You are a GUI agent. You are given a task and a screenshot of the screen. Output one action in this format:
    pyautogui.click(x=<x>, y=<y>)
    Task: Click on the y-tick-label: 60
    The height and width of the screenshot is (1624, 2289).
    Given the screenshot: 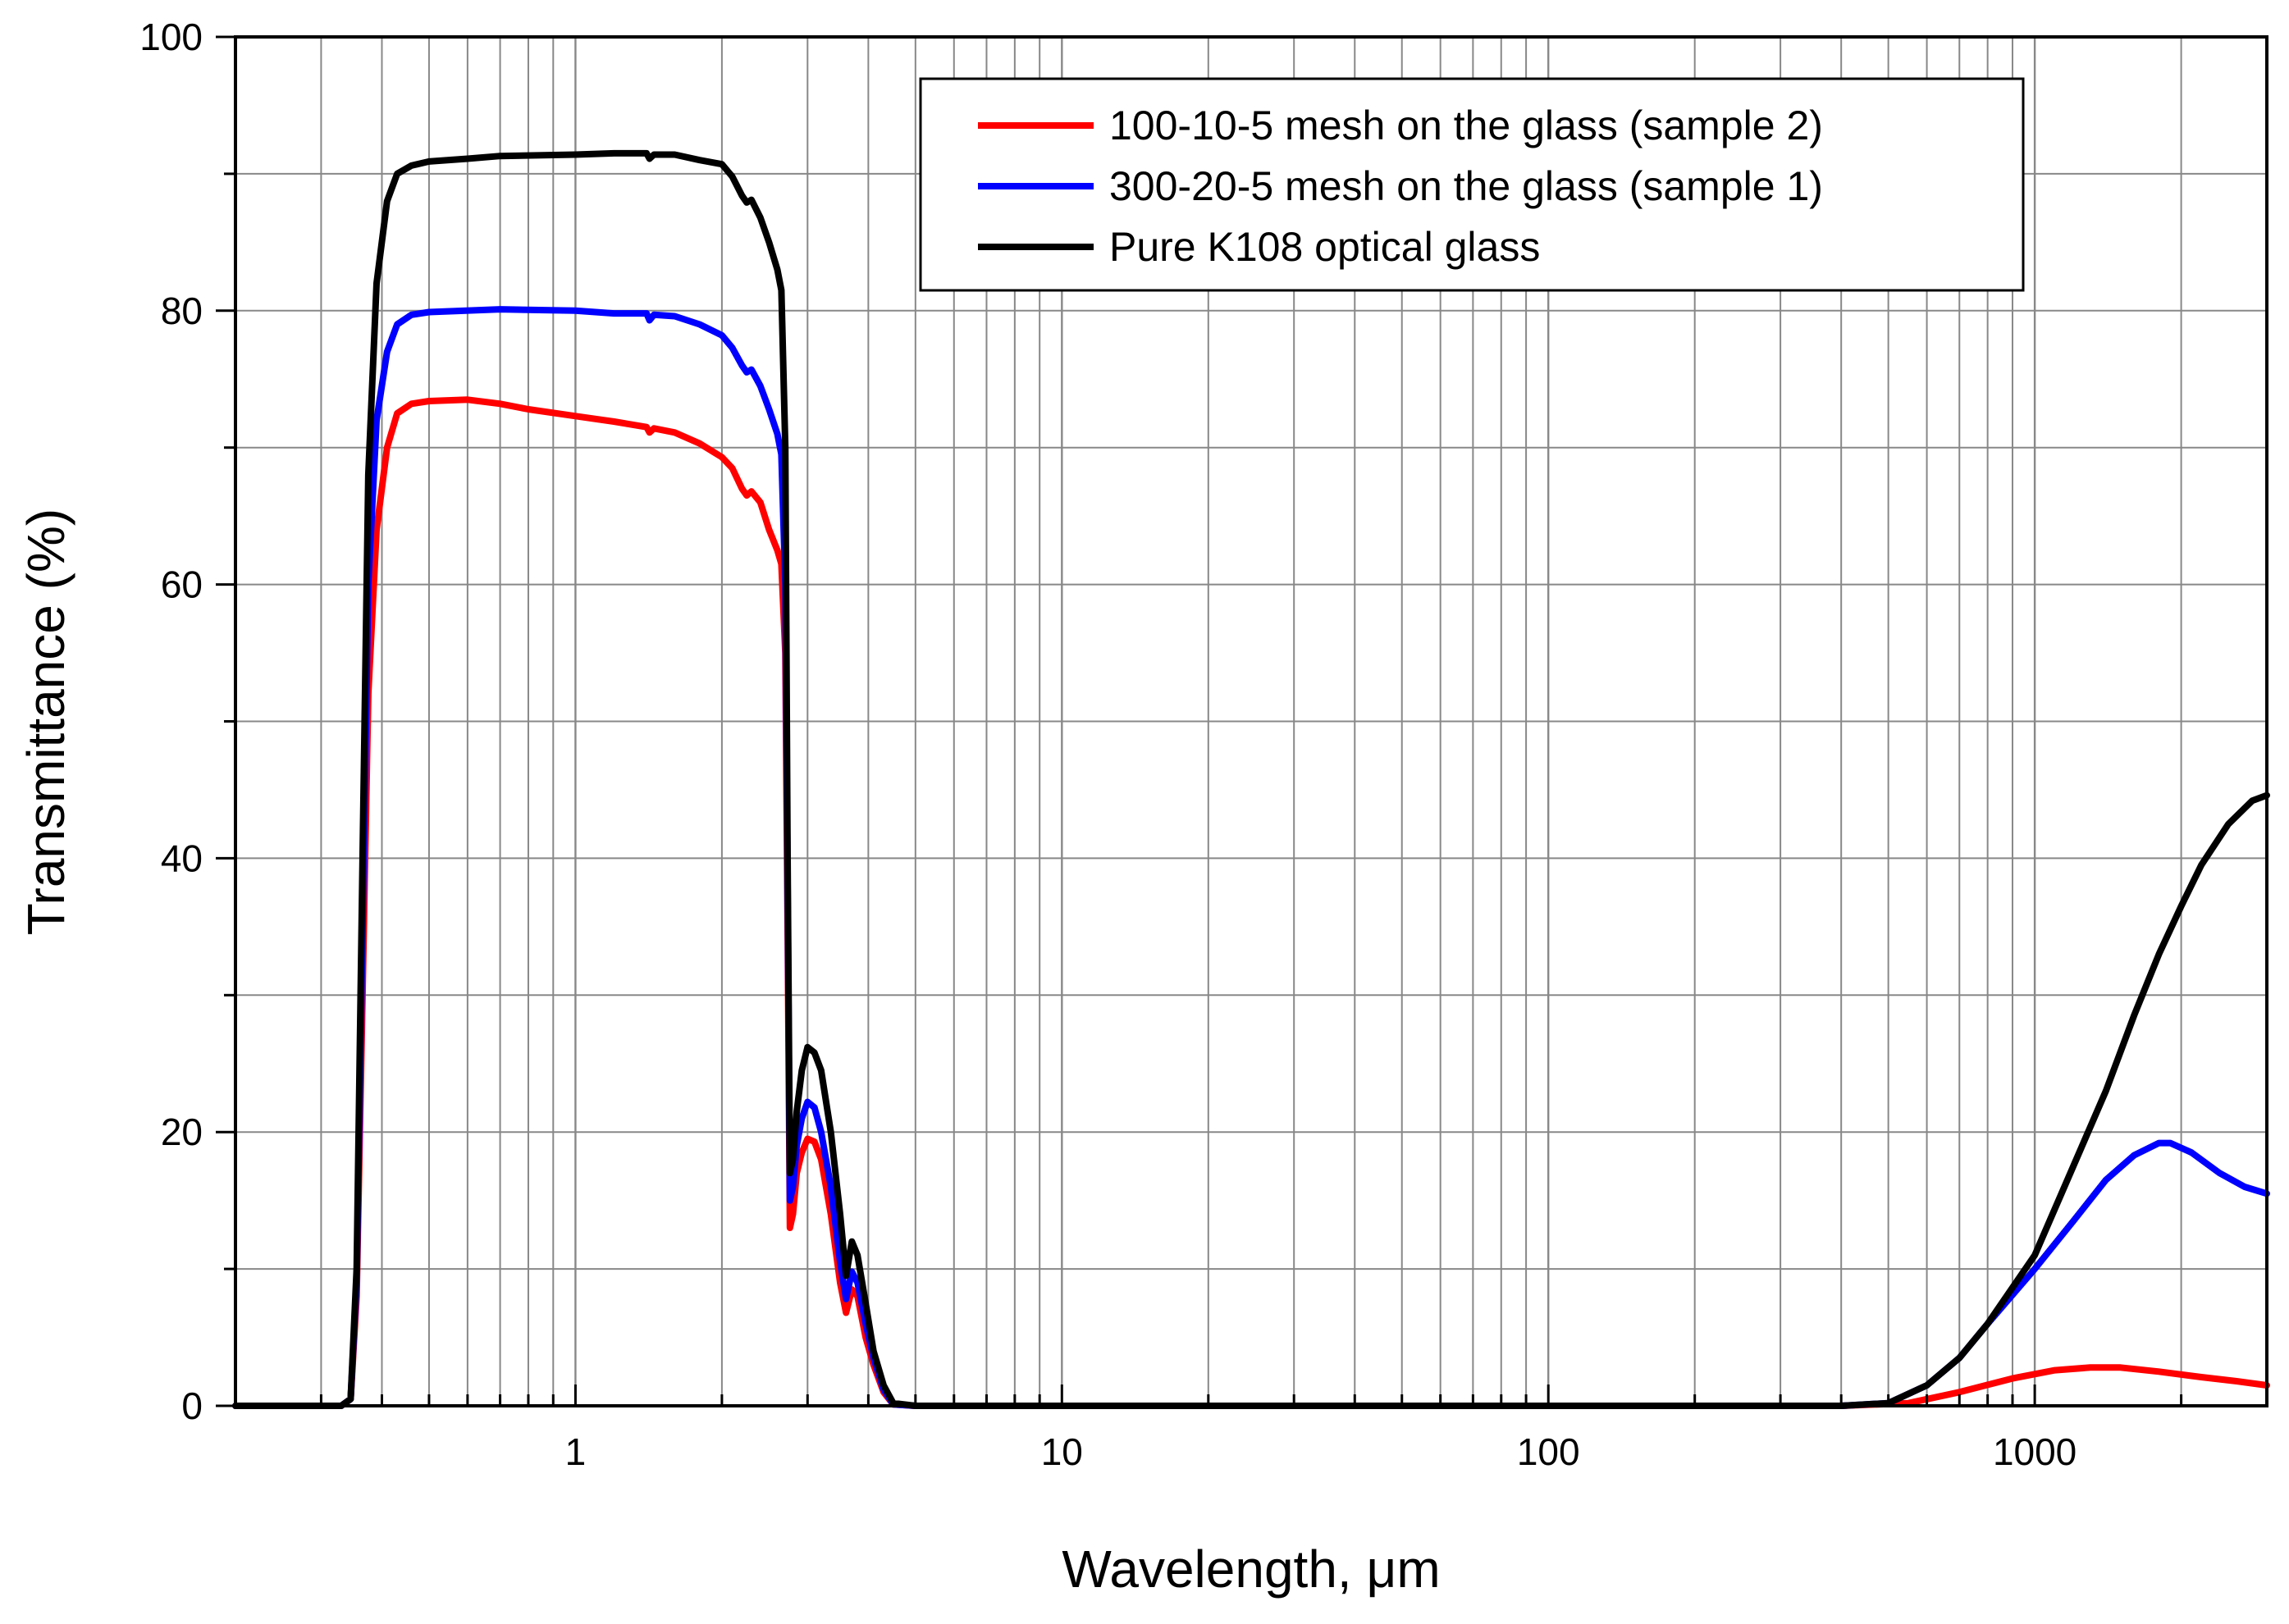 What is the action you would take?
    pyautogui.click(x=182, y=584)
    